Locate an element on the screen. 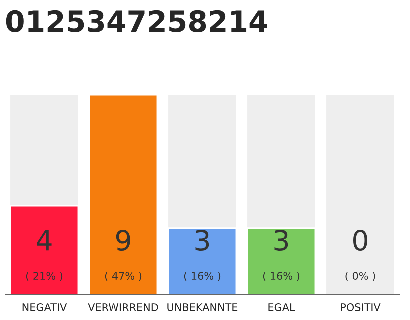  x-tick-label: NEGATIV is located at coordinates (45, 308).